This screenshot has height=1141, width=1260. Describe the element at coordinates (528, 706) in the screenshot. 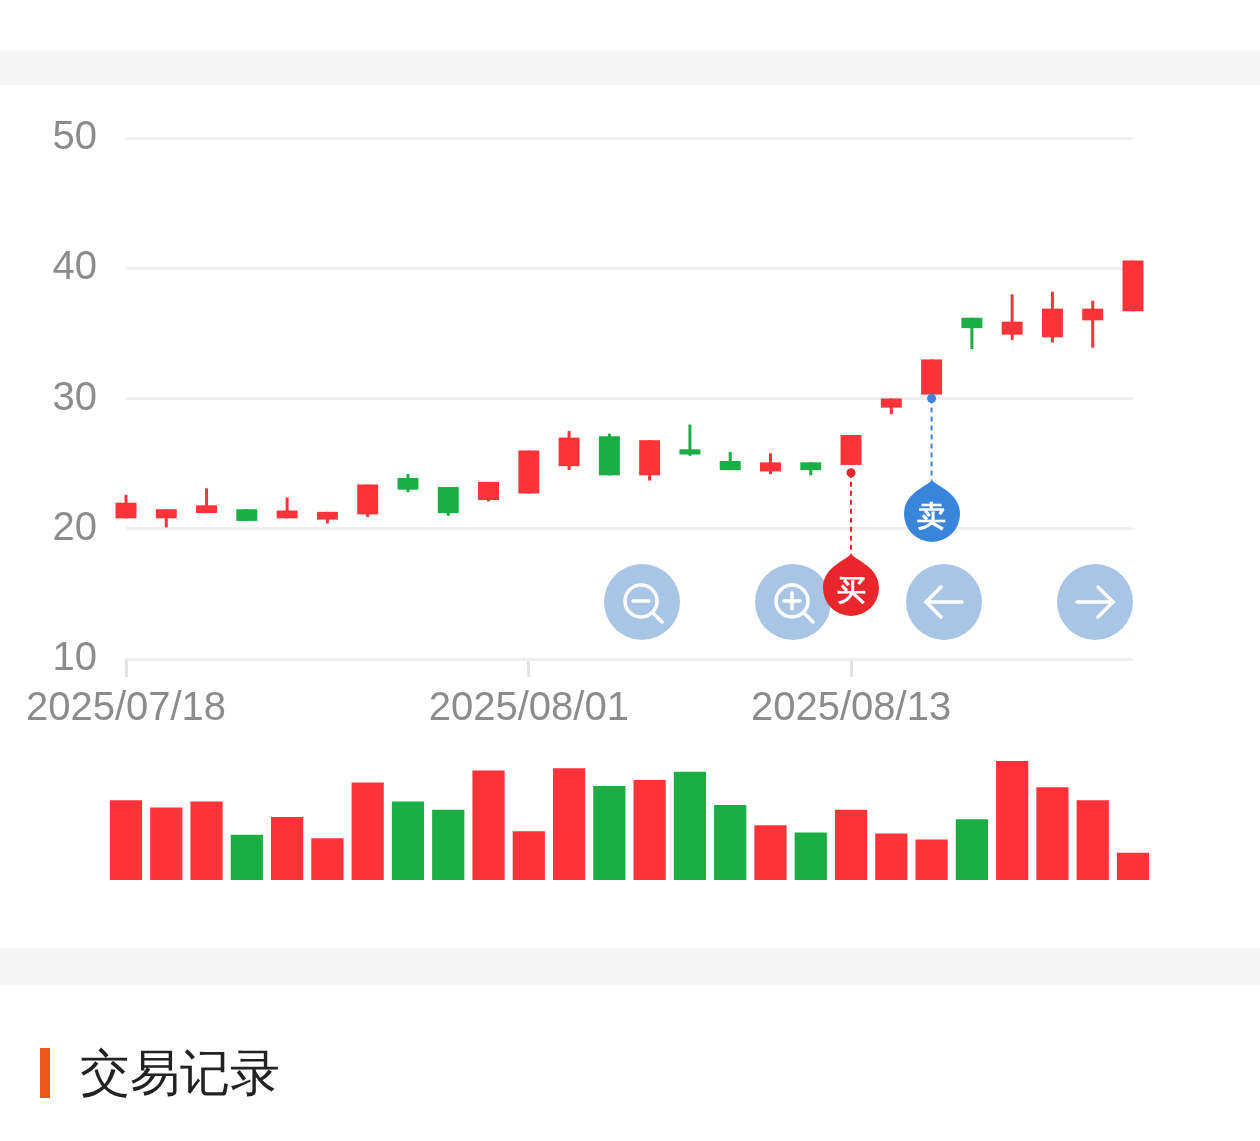

I see `x-tick-label: 2025/08/01` at that location.